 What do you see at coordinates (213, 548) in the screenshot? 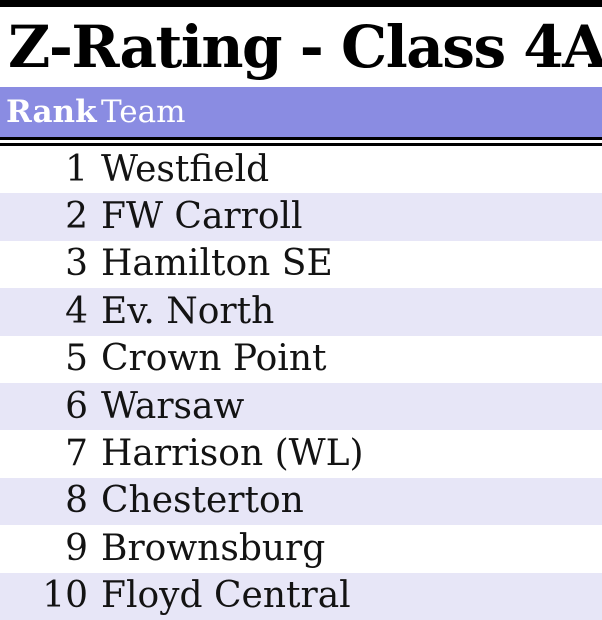
I see `team-cell: Brownsburg` at bounding box center [213, 548].